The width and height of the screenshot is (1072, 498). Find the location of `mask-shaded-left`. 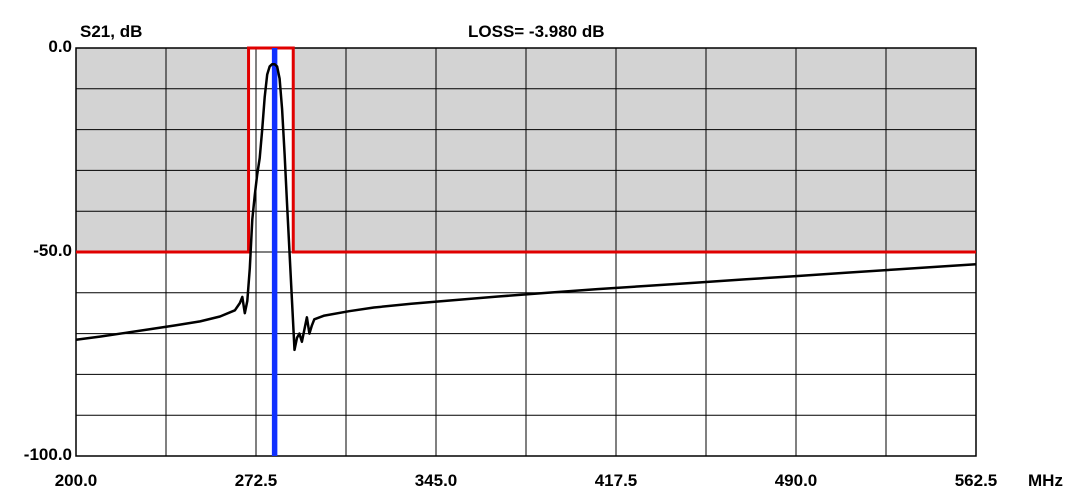

mask-shaded-left is located at coordinates (162, 150).